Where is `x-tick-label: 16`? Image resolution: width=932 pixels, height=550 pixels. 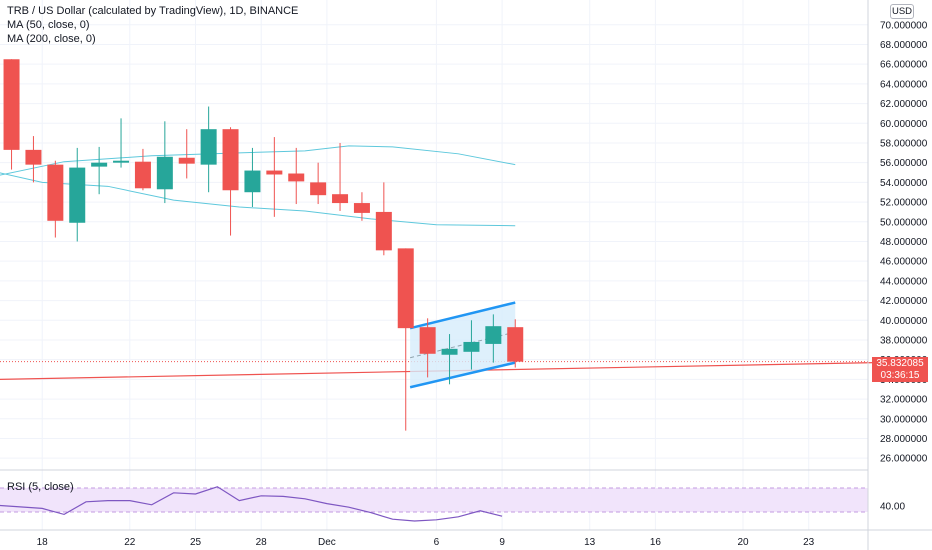 x-tick-label: 16 is located at coordinates (656, 542).